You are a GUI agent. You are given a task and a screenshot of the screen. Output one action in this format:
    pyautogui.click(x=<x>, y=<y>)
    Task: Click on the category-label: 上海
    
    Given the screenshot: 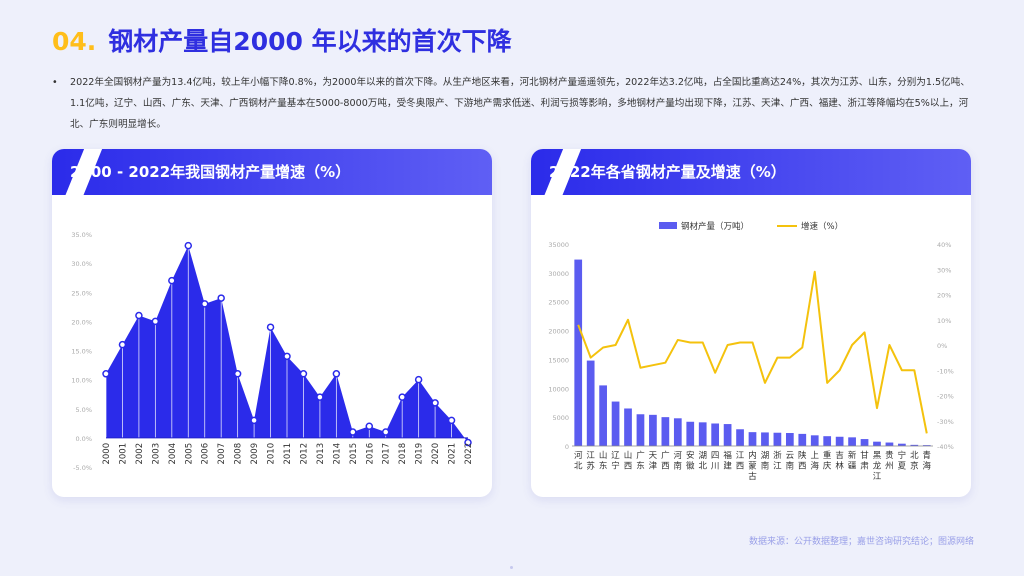 What is the action you would take?
    pyautogui.click(x=814, y=461)
    